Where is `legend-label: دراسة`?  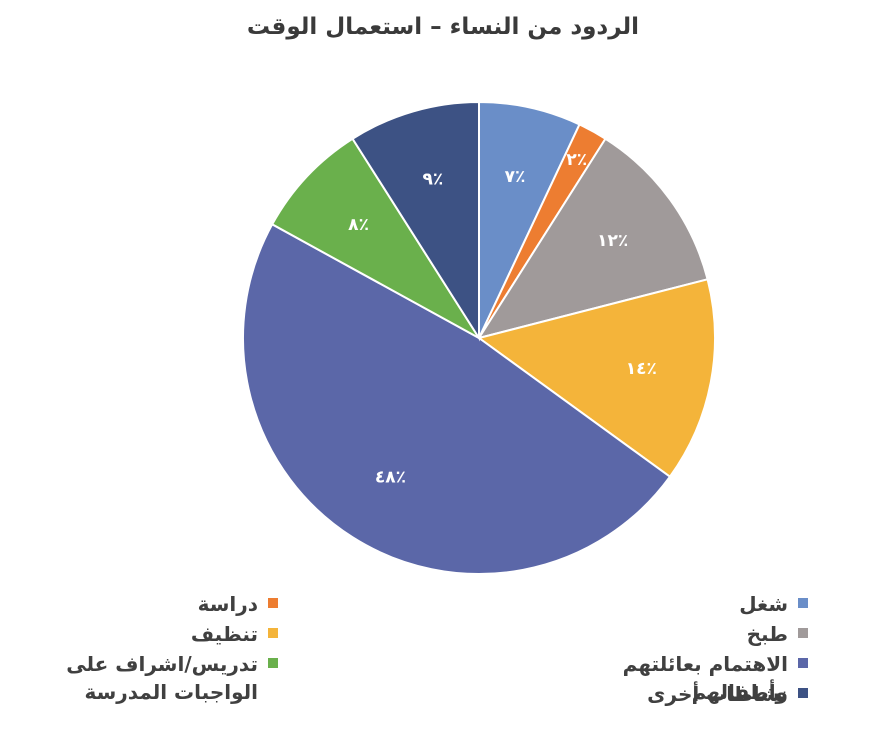
legend-label: دراسة is located at coordinates (227, 604).